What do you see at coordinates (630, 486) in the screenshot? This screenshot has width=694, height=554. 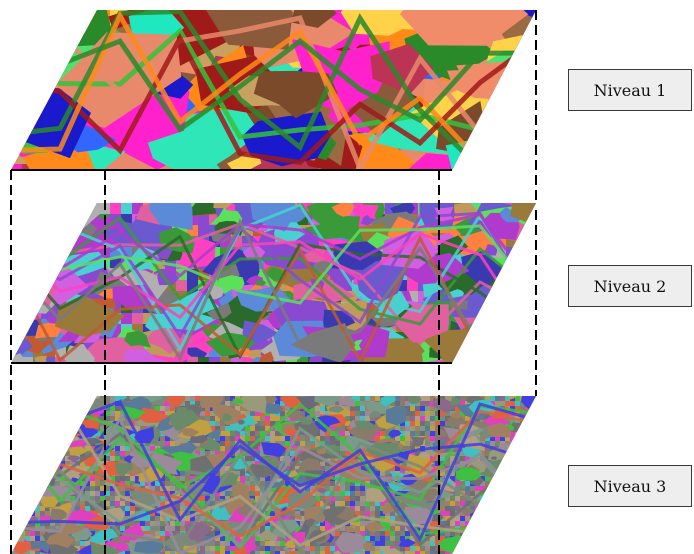 I see `level-3-label: Niveau 3` at bounding box center [630, 486].